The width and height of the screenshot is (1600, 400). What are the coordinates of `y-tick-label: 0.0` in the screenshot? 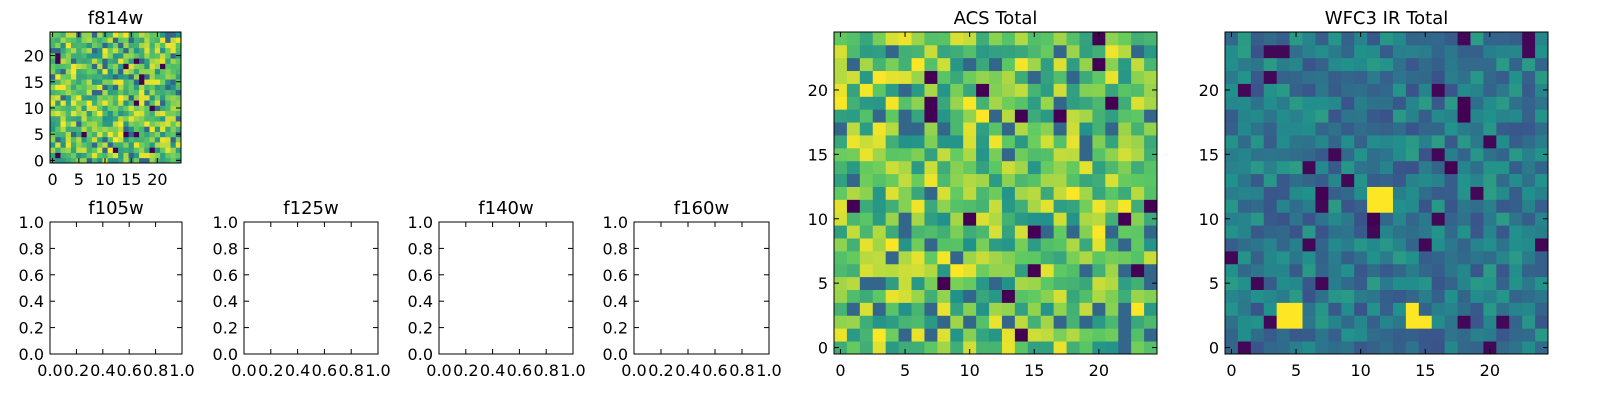 It's located at (420, 354).